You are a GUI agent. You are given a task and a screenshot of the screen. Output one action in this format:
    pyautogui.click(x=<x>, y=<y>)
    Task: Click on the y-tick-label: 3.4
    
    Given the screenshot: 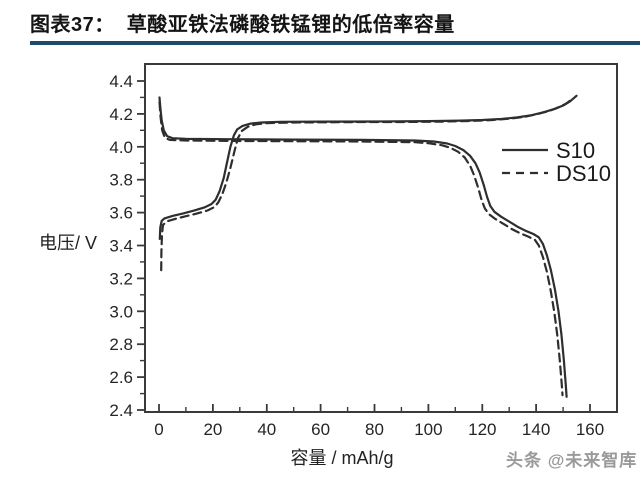 What is the action you would take?
    pyautogui.click(x=121, y=246)
    